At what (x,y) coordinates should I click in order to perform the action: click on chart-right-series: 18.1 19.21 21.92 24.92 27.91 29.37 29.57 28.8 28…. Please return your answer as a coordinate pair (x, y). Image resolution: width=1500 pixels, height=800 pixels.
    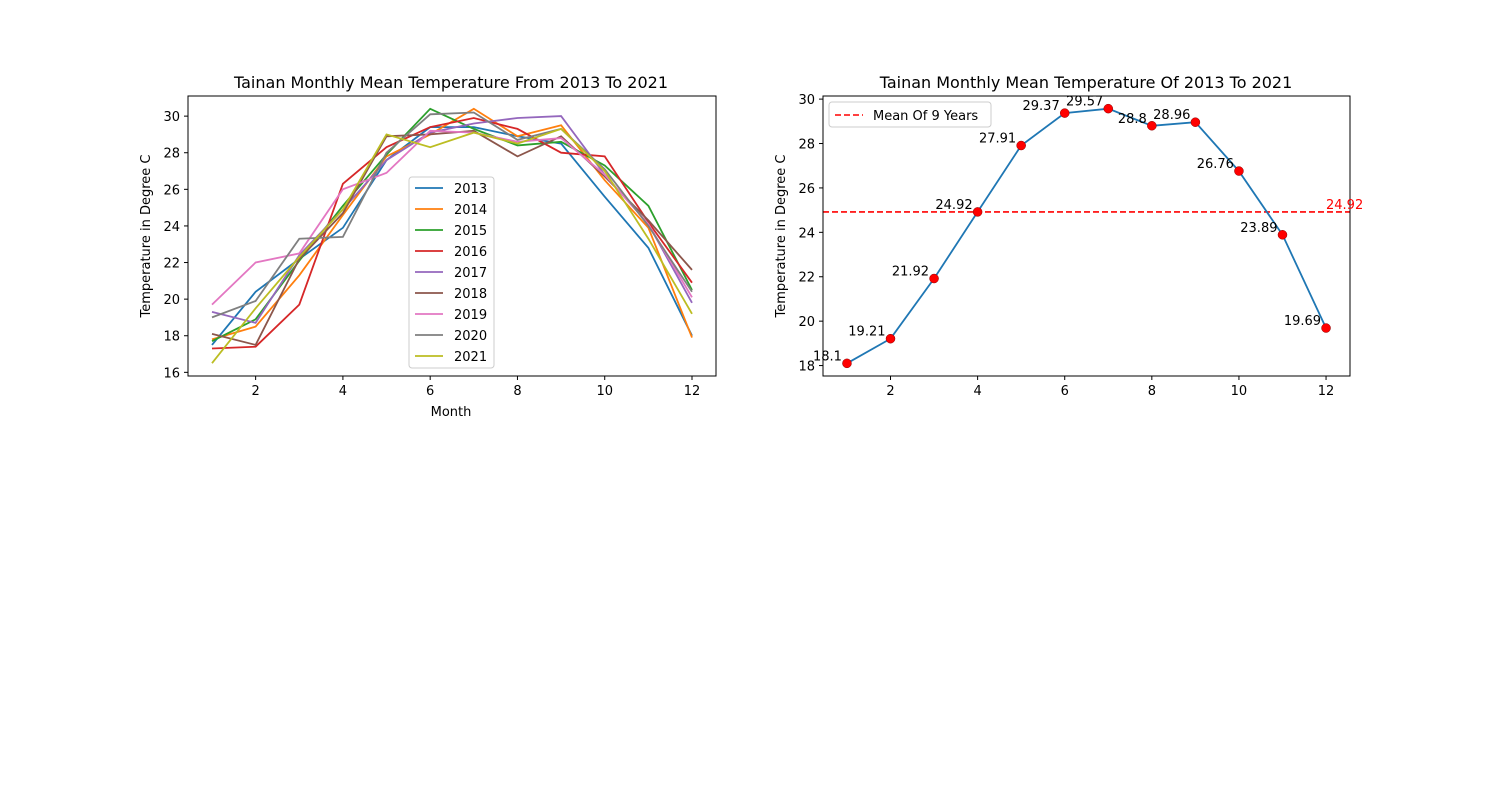
    Looking at the image, I should click on (1072, 232).